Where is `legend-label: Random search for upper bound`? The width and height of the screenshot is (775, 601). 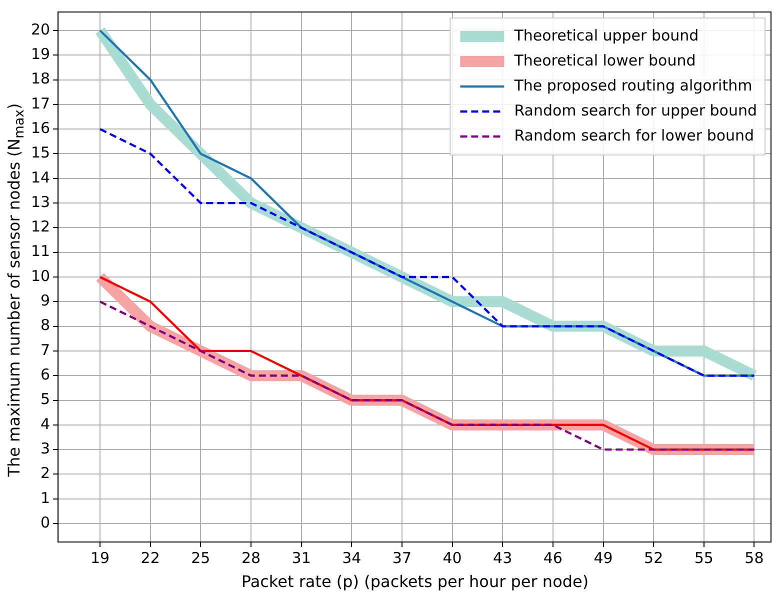
legend-label: Random search for upper bound is located at coordinates (636, 110).